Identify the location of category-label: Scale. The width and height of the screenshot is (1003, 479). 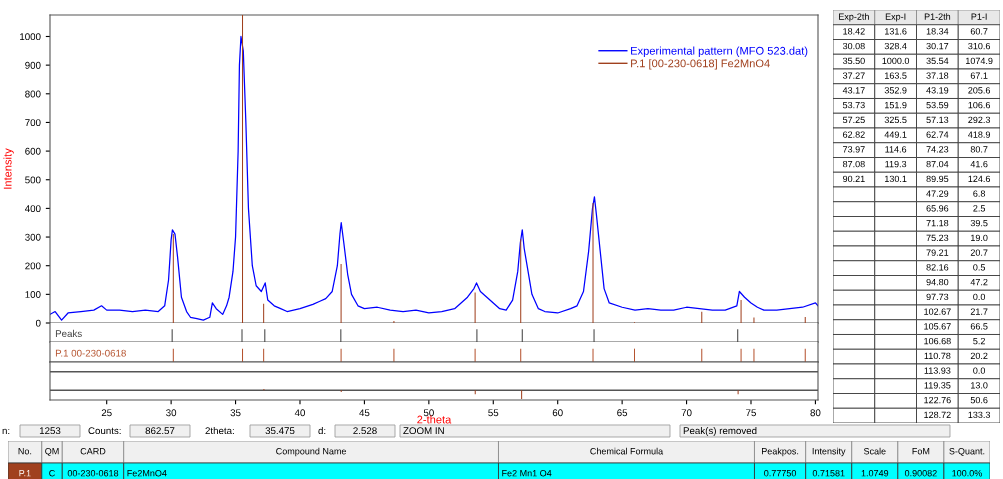
(874, 451).